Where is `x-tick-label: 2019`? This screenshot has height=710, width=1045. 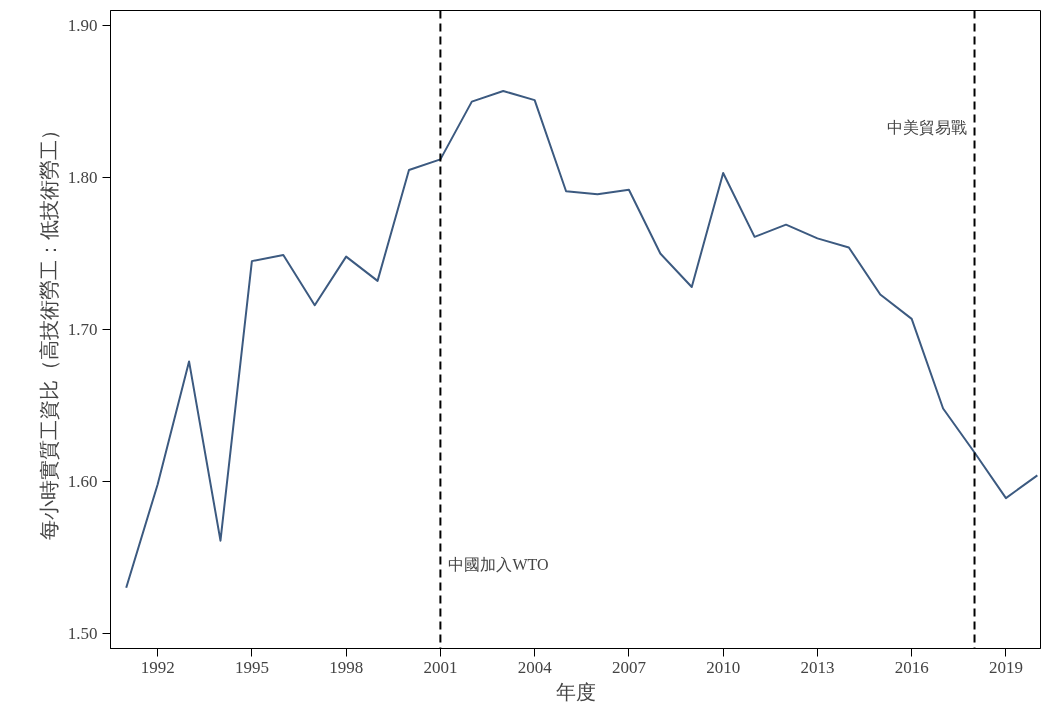
x-tick-label: 2019 is located at coordinates (1005, 667).